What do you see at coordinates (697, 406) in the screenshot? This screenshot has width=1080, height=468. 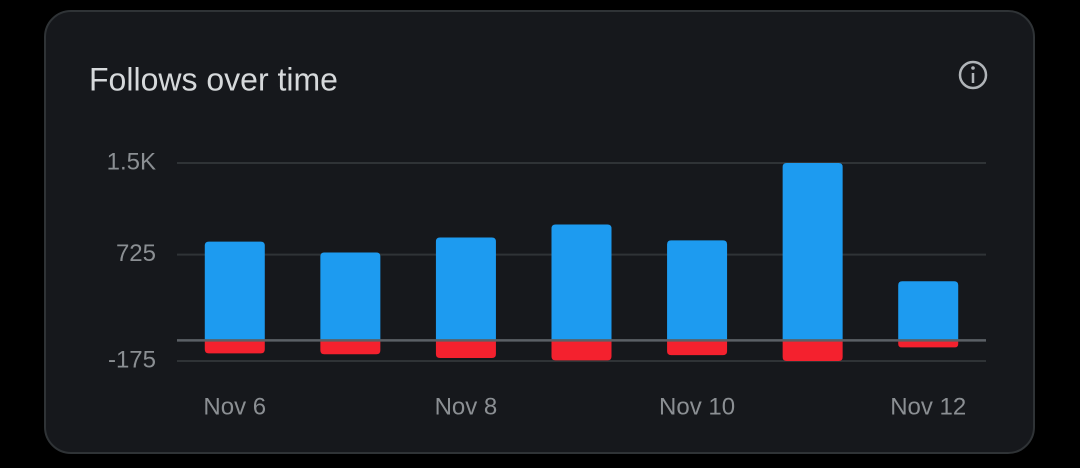 I see `x-tick-label: Nov 10` at bounding box center [697, 406].